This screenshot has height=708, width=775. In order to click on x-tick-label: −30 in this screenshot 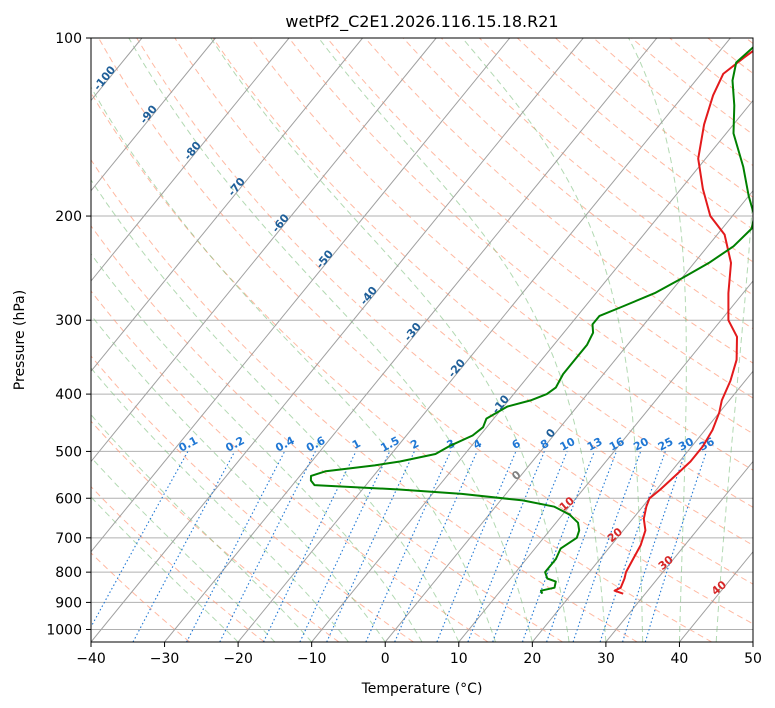, I will do `click(165, 659)`.